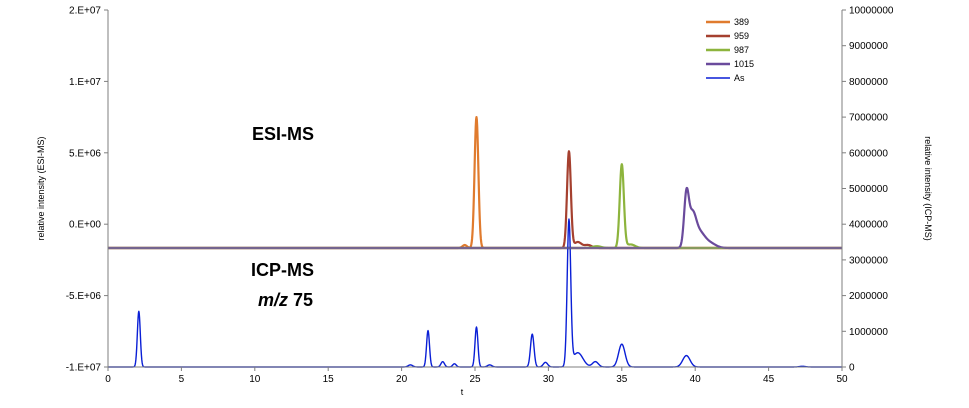 The height and width of the screenshot is (408, 969). I want to click on x-tick-label: 10, so click(255, 379).